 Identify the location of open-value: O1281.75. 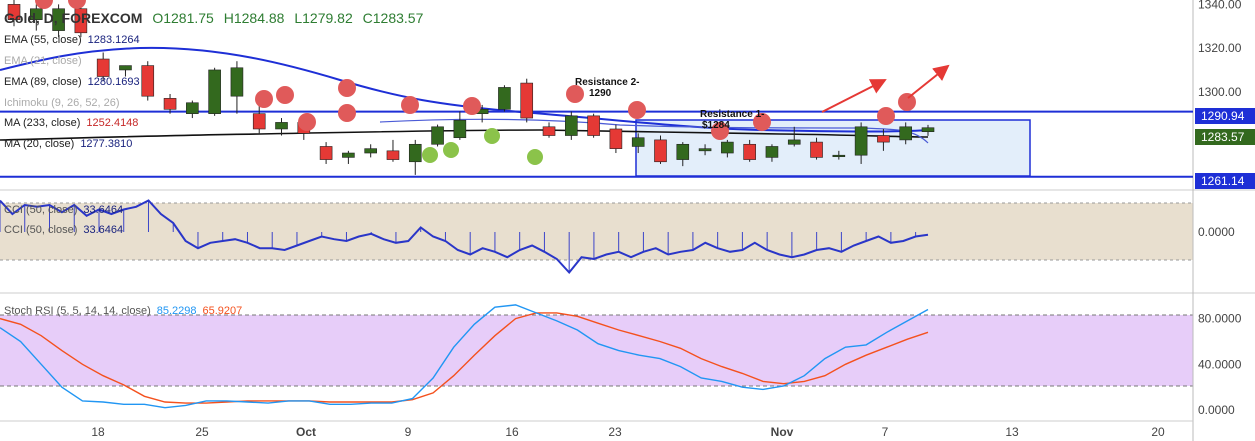
(183, 18).